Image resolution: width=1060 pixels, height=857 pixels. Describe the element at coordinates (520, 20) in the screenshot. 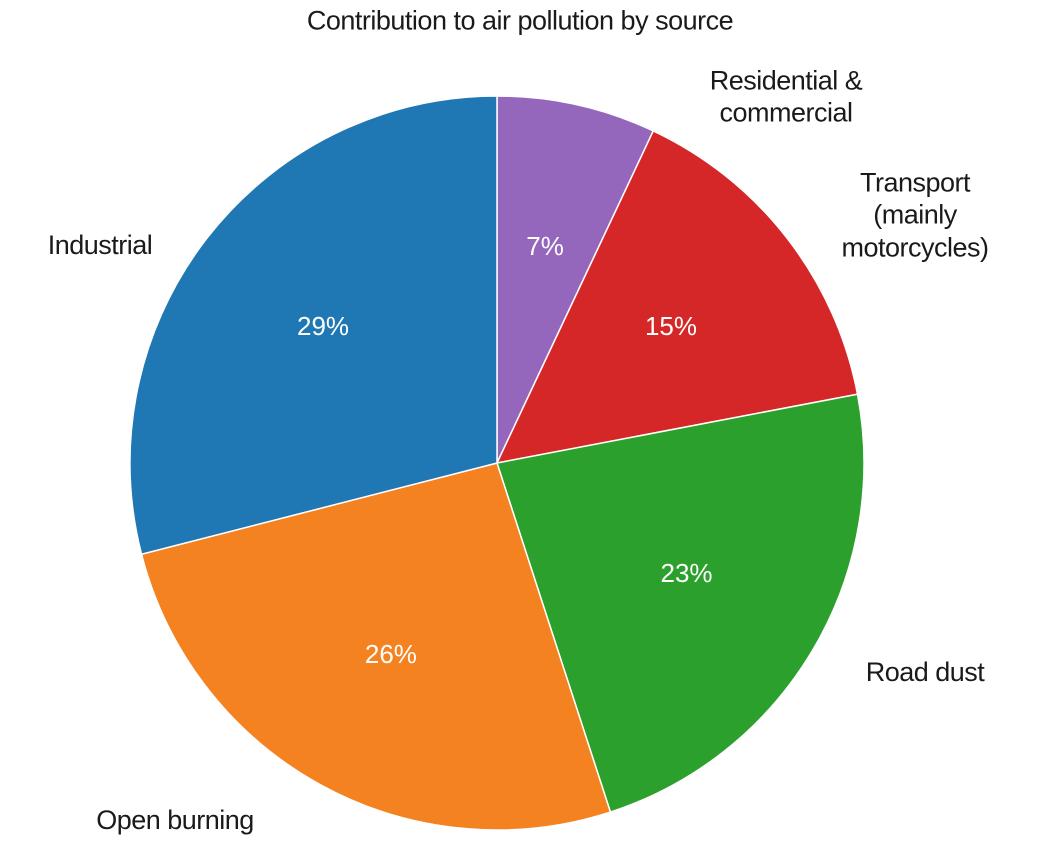

I see `chart-title: Contribution to air pollution by source` at that location.